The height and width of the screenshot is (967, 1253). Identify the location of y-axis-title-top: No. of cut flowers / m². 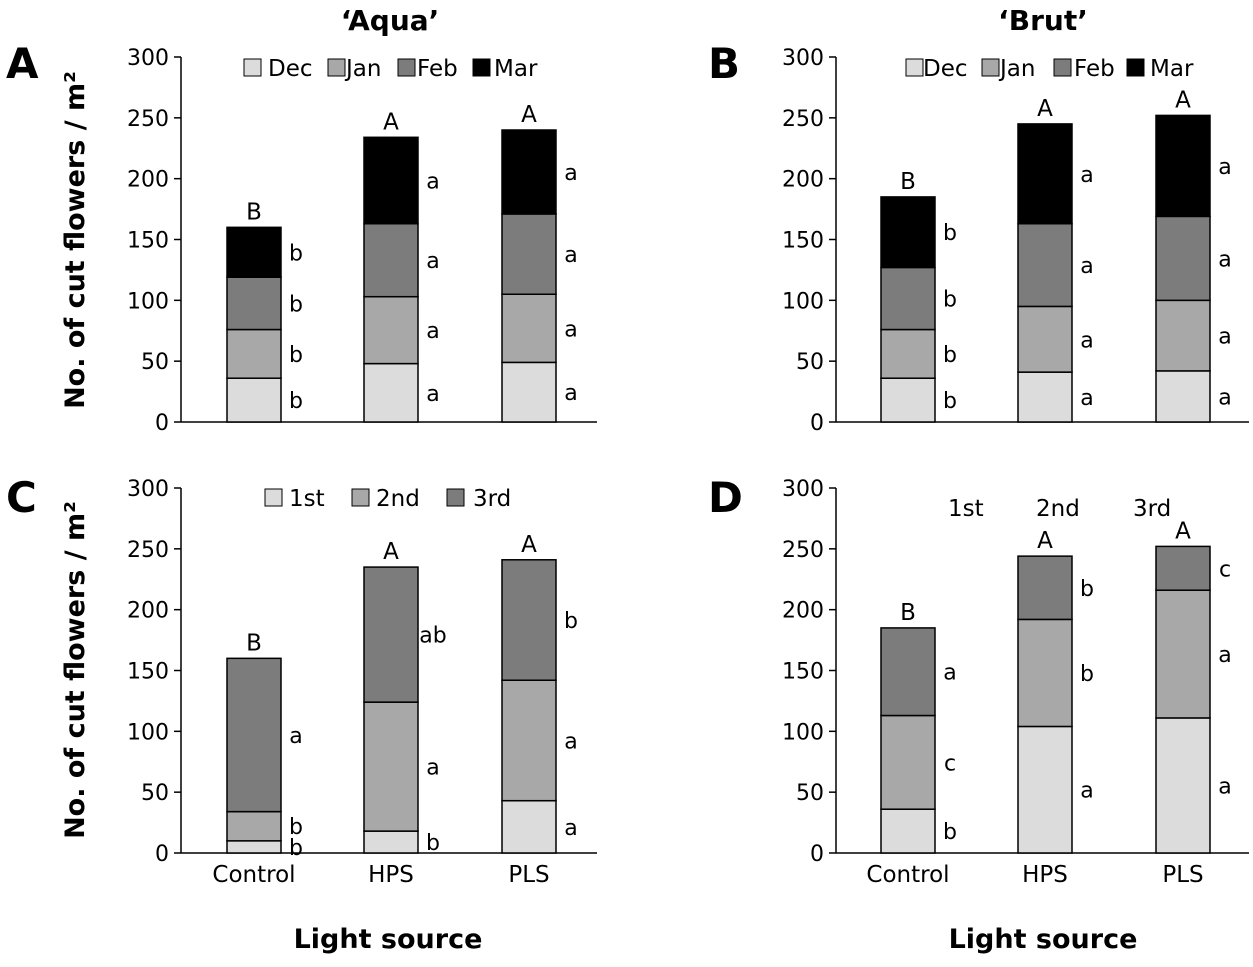
(75, 240).